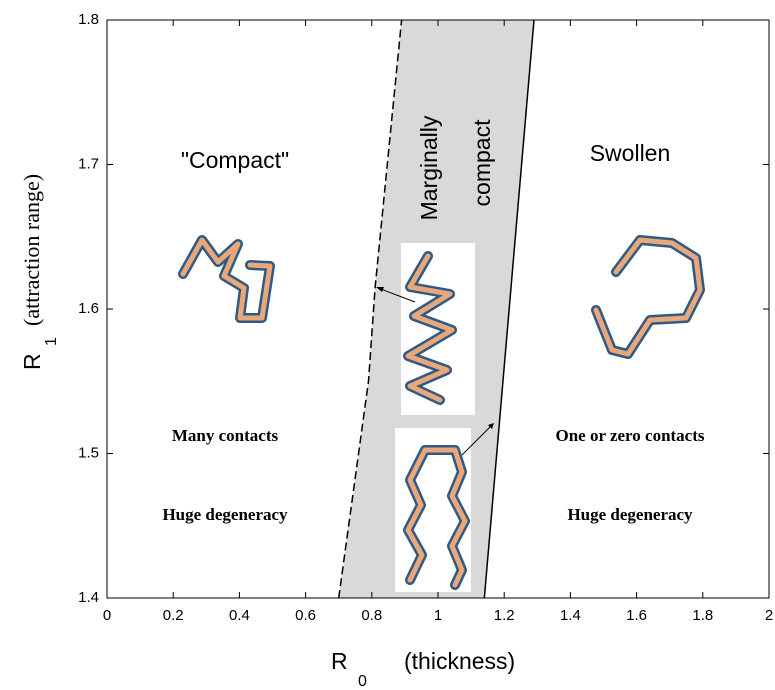 Image resolution: width=775 pixels, height=690 pixels. I want to click on hairpin-chain, so click(436, 517).